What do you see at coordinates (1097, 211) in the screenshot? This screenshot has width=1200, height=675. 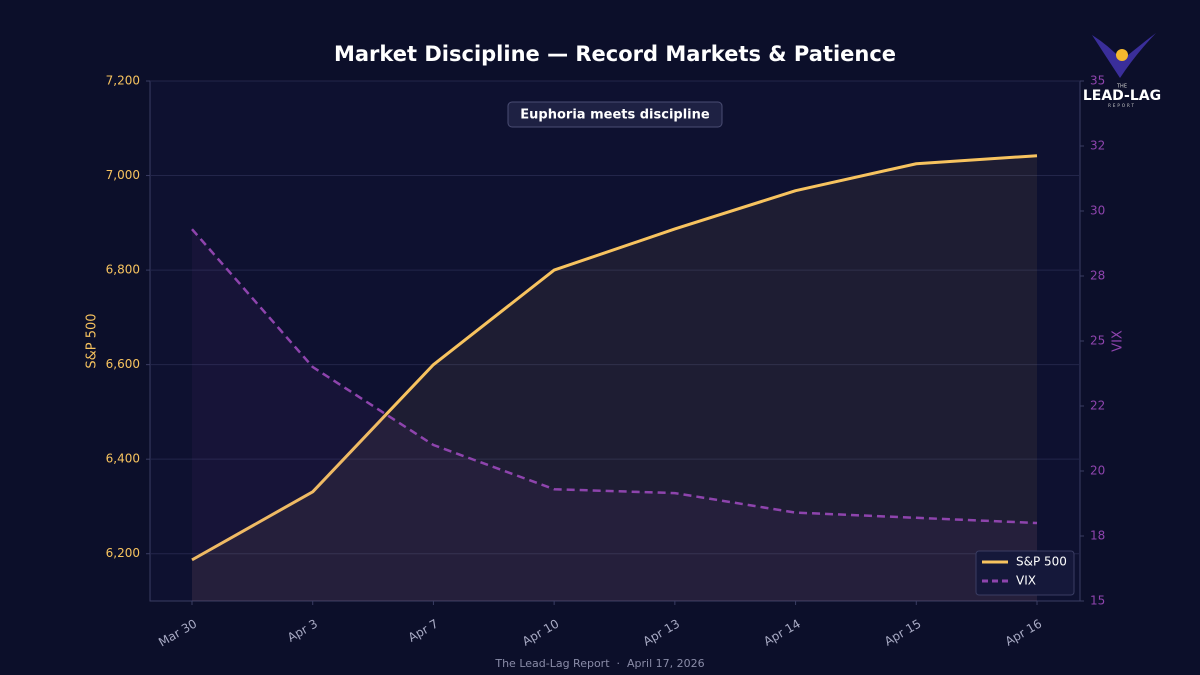 I see `y2-tick-label: 30` at bounding box center [1097, 211].